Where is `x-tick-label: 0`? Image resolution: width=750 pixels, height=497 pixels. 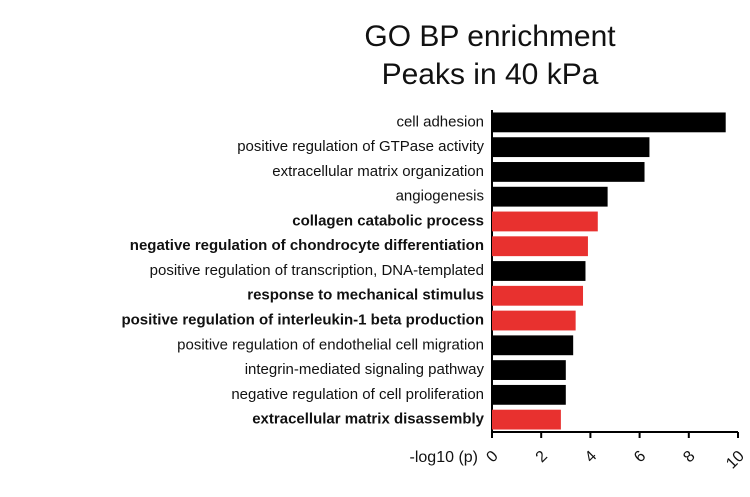
x-tick-label: 0 is located at coordinates (492, 457).